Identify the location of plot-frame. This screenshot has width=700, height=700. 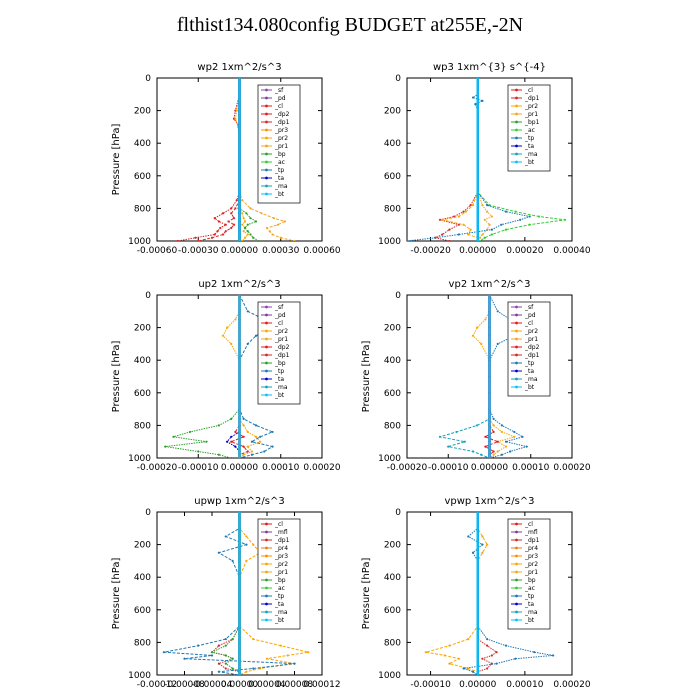
(489, 593).